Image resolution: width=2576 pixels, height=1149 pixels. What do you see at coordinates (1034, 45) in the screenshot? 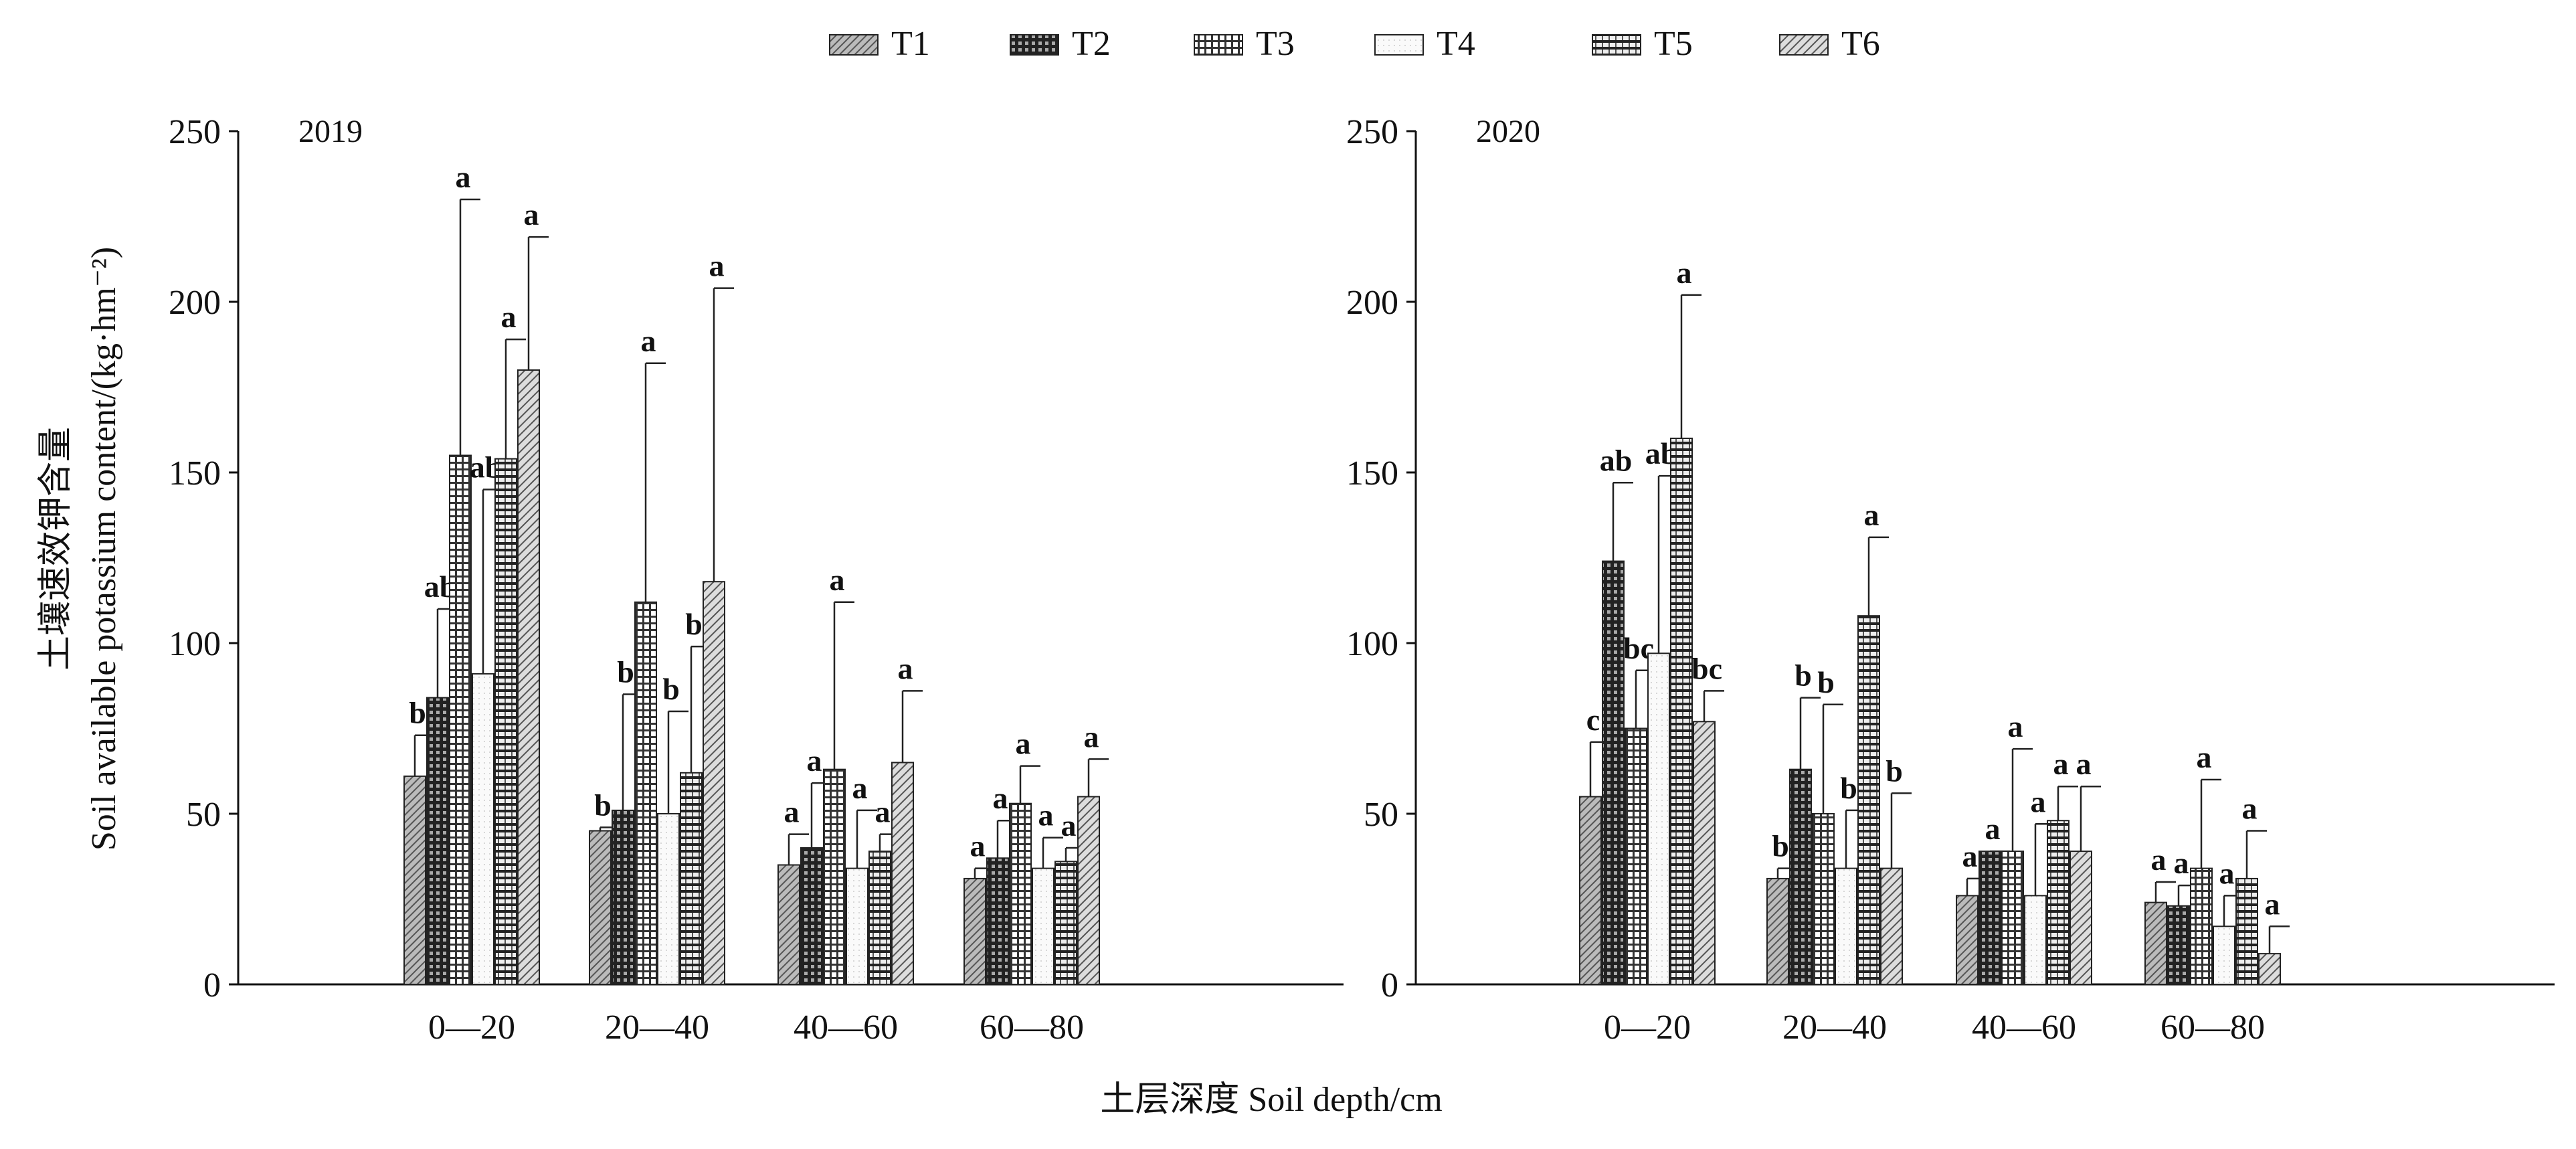
I see `legend-swatch-t2` at bounding box center [1034, 45].